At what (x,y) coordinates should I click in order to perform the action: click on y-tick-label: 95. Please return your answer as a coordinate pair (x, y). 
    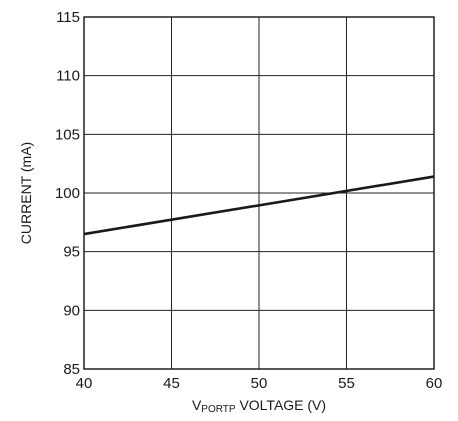
    Looking at the image, I should click on (71, 252).